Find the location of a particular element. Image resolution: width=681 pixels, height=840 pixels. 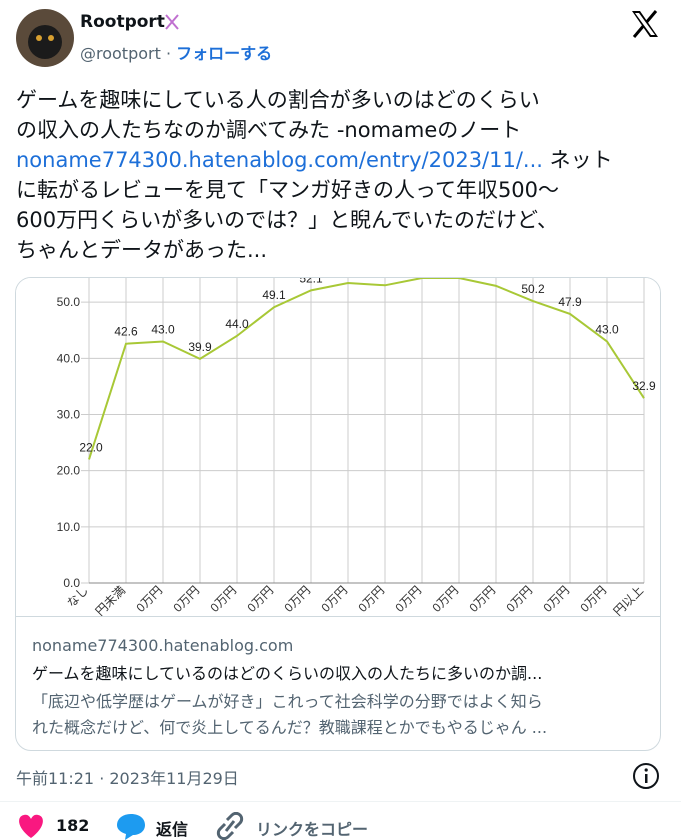

tweet-line: 600万円くらいが多いのでは？」と睨んでいたのだけど、 is located at coordinates (287, 219).